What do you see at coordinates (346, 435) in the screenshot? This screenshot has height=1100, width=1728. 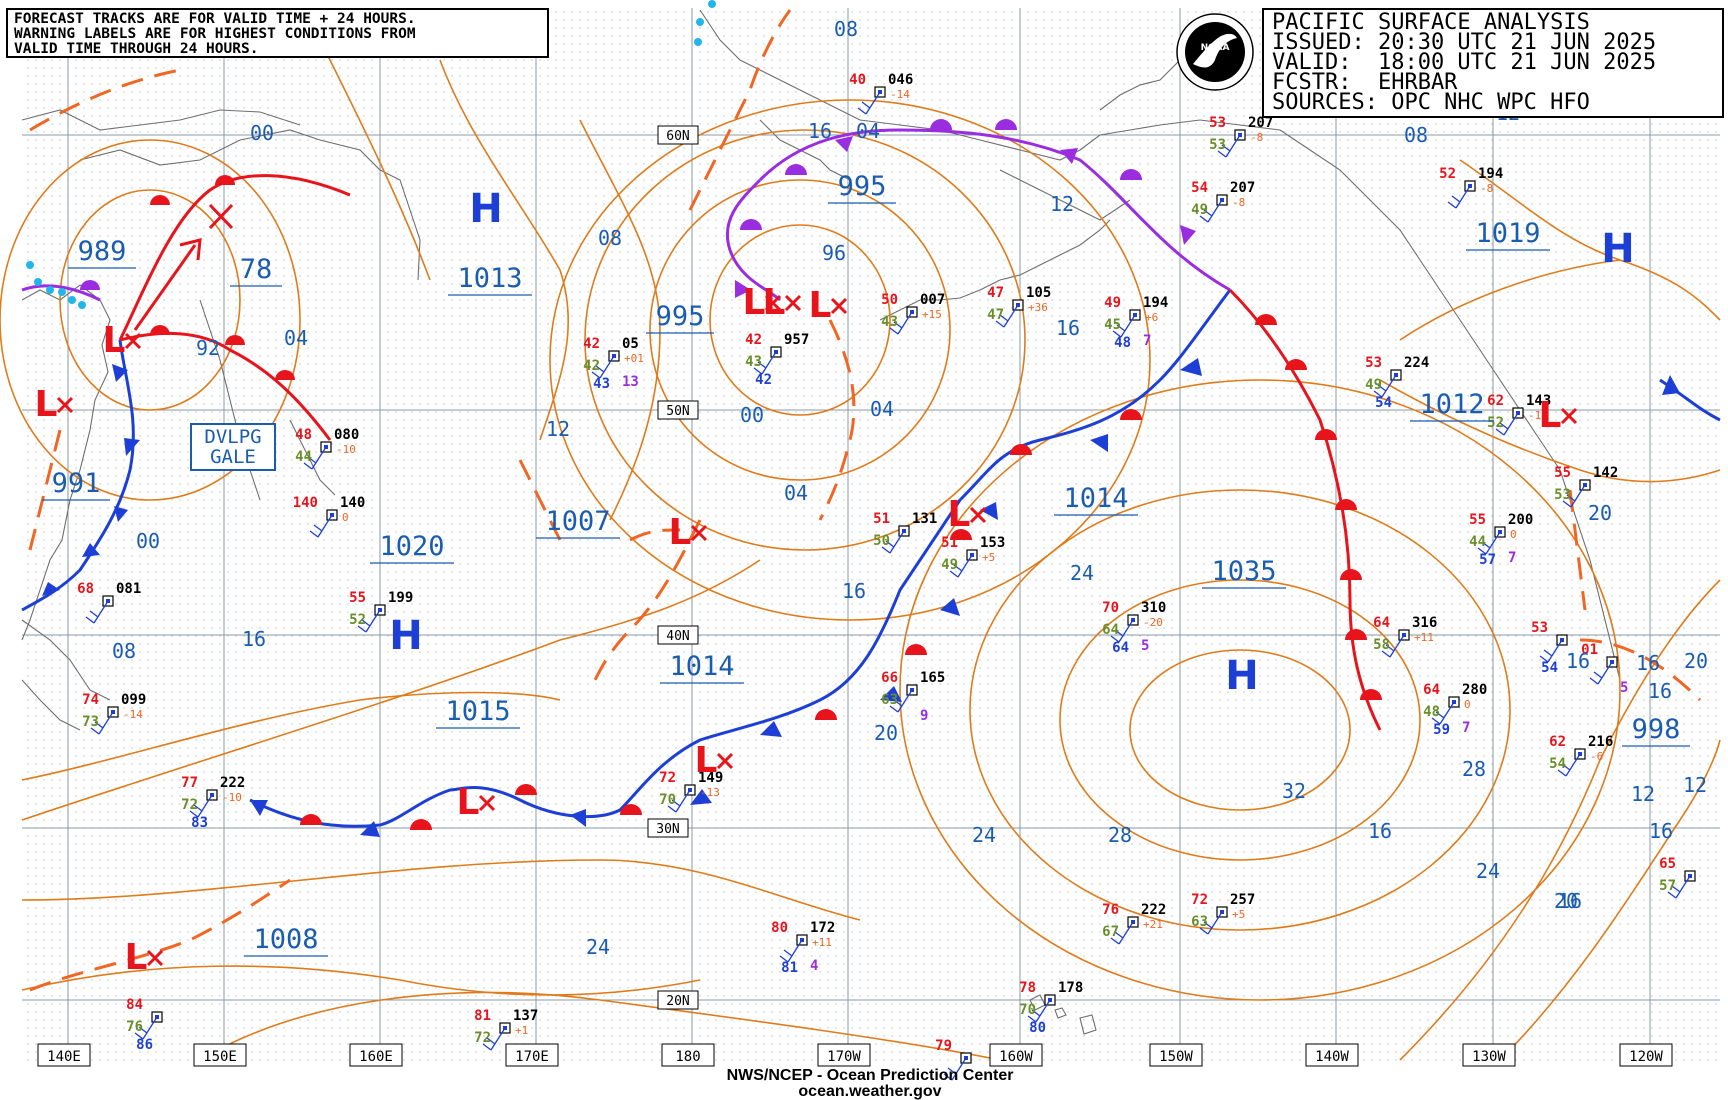 I see `station-pressure: 080` at bounding box center [346, 435].